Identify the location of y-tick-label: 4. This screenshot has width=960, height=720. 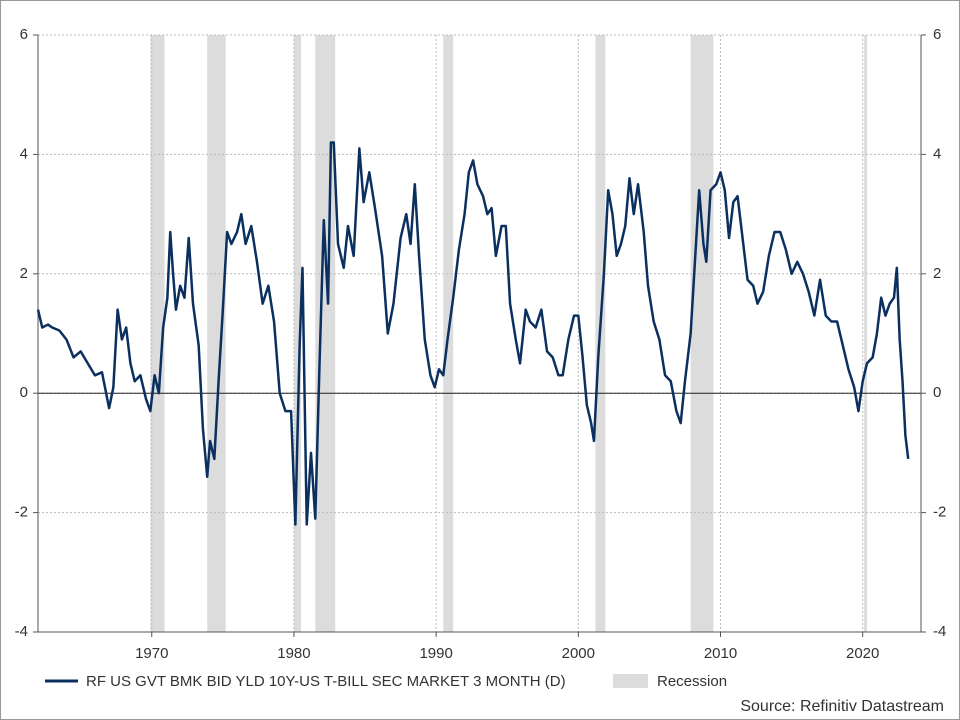
(24, 153).